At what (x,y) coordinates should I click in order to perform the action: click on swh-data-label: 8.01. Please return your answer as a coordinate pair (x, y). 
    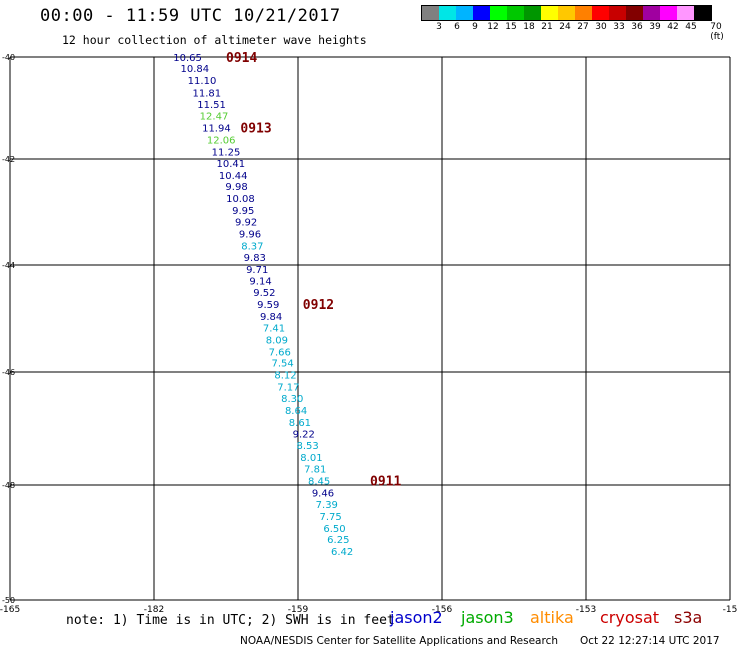
    Looking at the image, I should click on (311, 458).